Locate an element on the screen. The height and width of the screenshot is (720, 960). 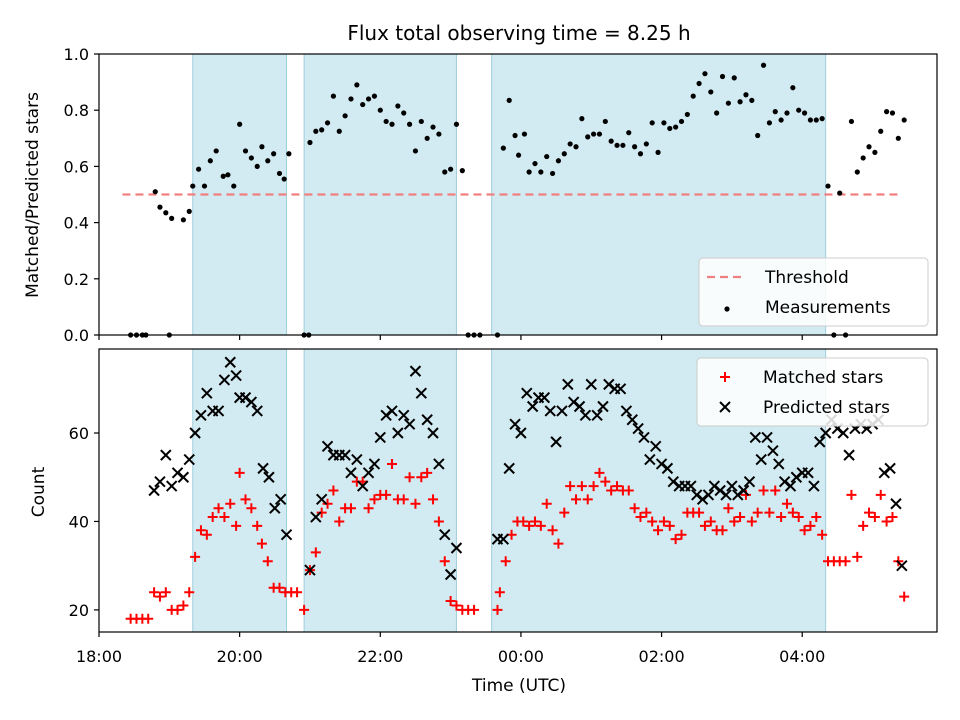
top-legend-box is located at coordinates (813, 292).